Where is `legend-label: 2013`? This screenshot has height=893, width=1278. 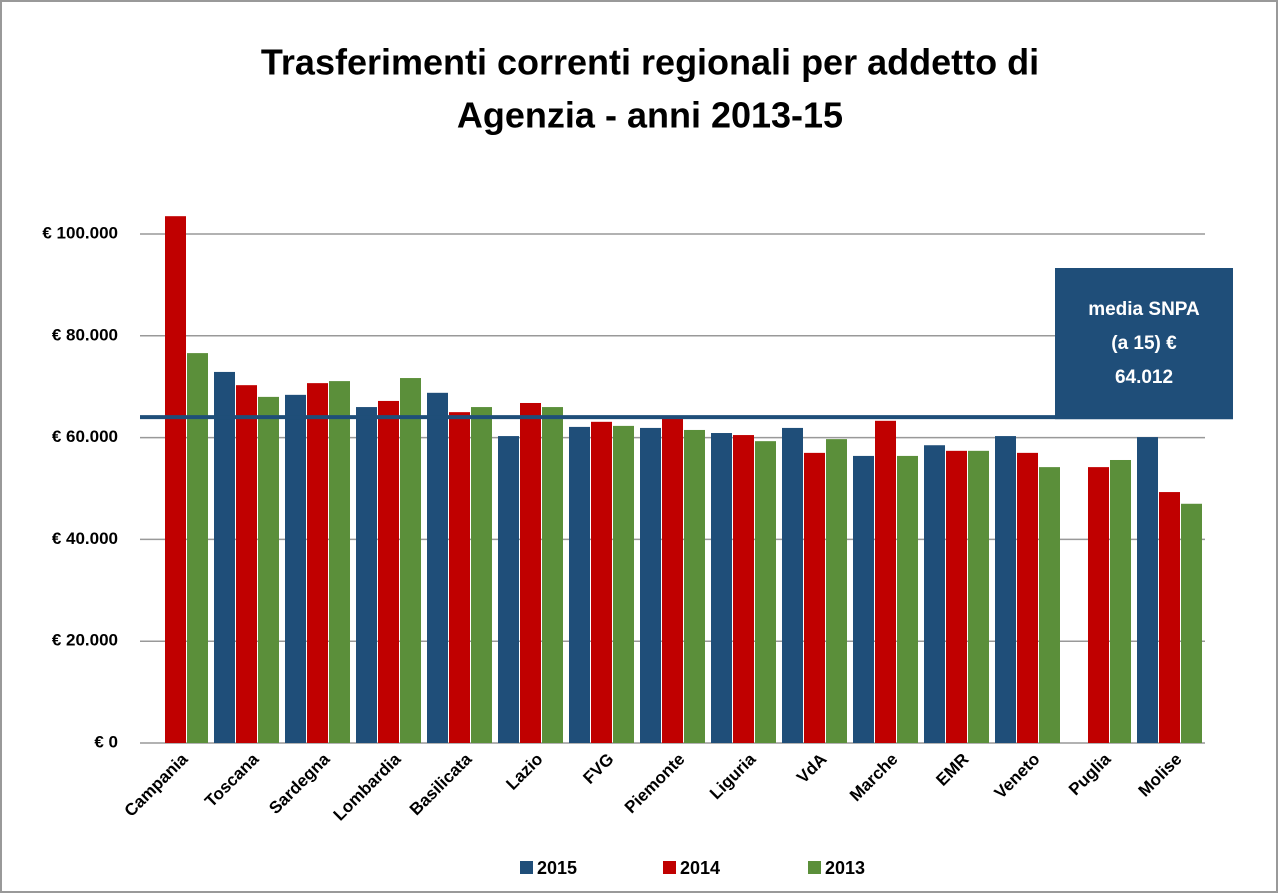 legend-label: 2013 is located at coordinates (845, 868).